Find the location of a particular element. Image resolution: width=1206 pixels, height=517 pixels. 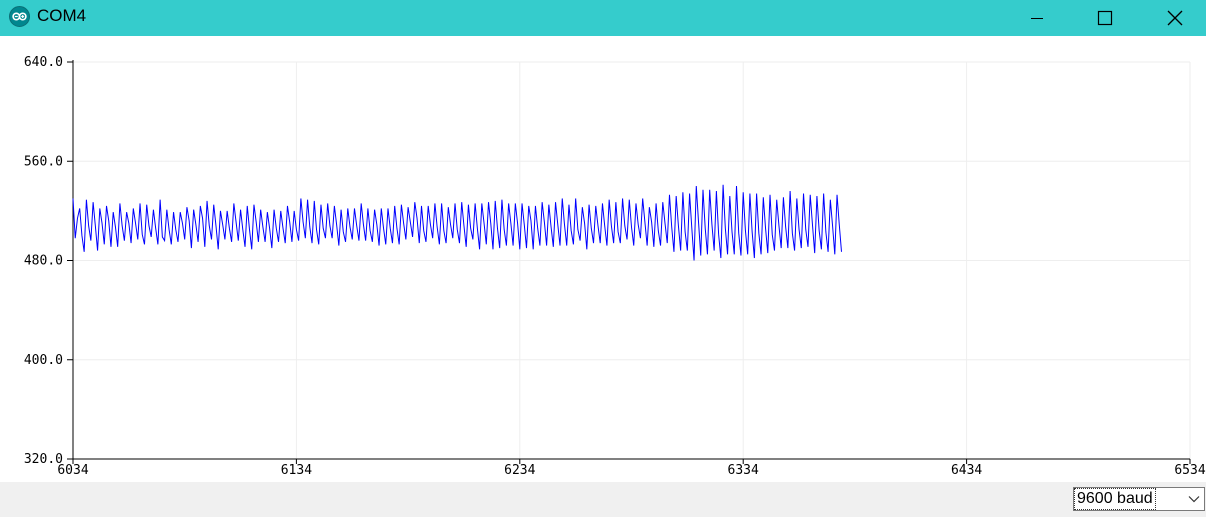

y-tick-label: 320.0 is located at coordinates (43, 459).